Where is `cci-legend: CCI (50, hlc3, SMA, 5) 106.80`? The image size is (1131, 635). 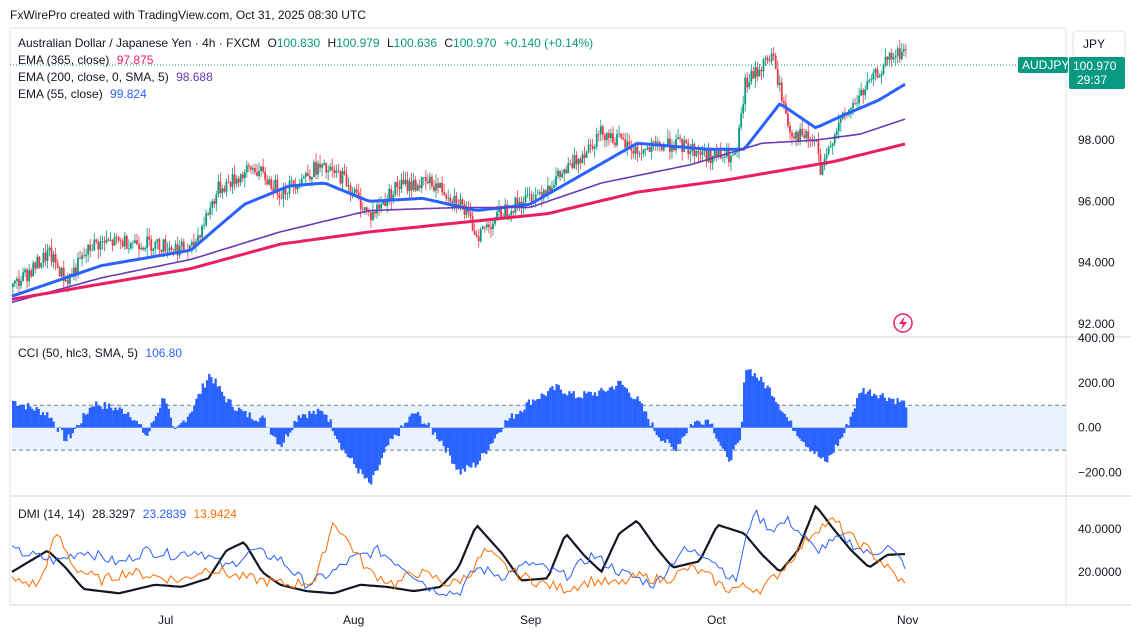 cci-legend: CCI (50, hlc3, SMA, 5) 106.80 is located at coordinates (100, 353).